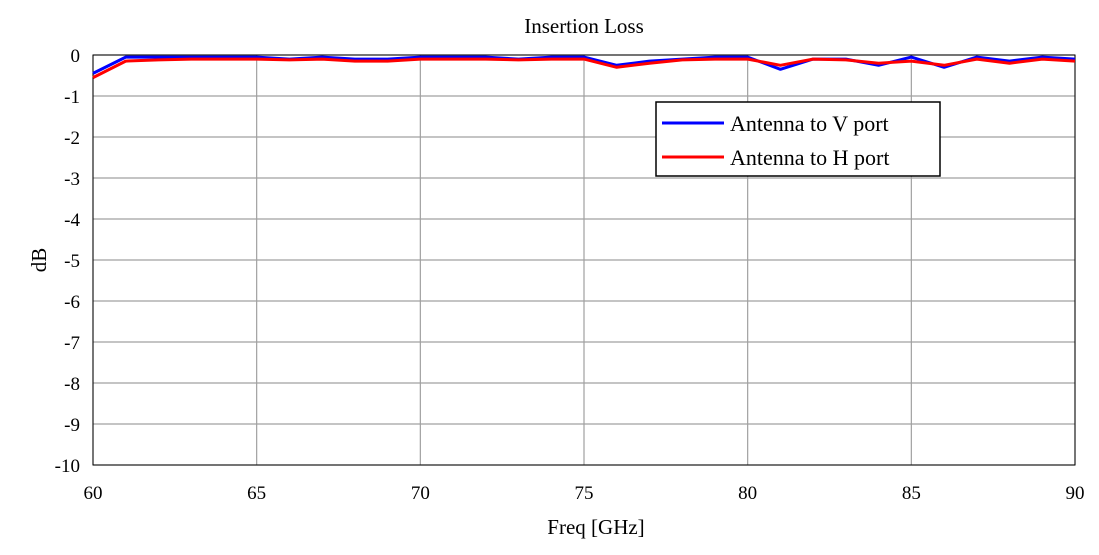 Image resolution: width=1099 pixels, height=555 pixels. Describe the element at coordinates (256, 493) in the screenshot. I see `x-tick-label: 65` at that location.